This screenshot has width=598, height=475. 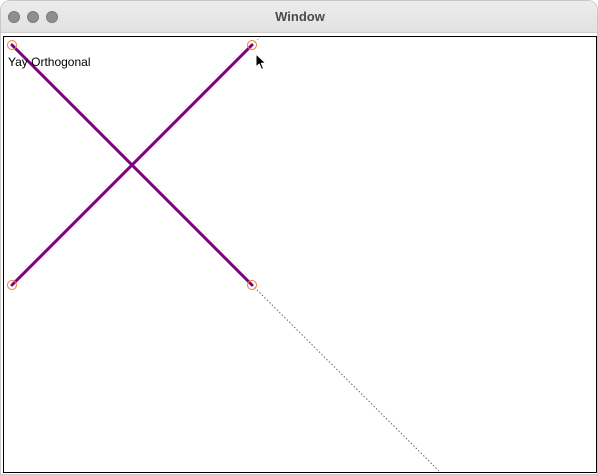 I want to click on window-title: Window, so click(x=300, y=16).